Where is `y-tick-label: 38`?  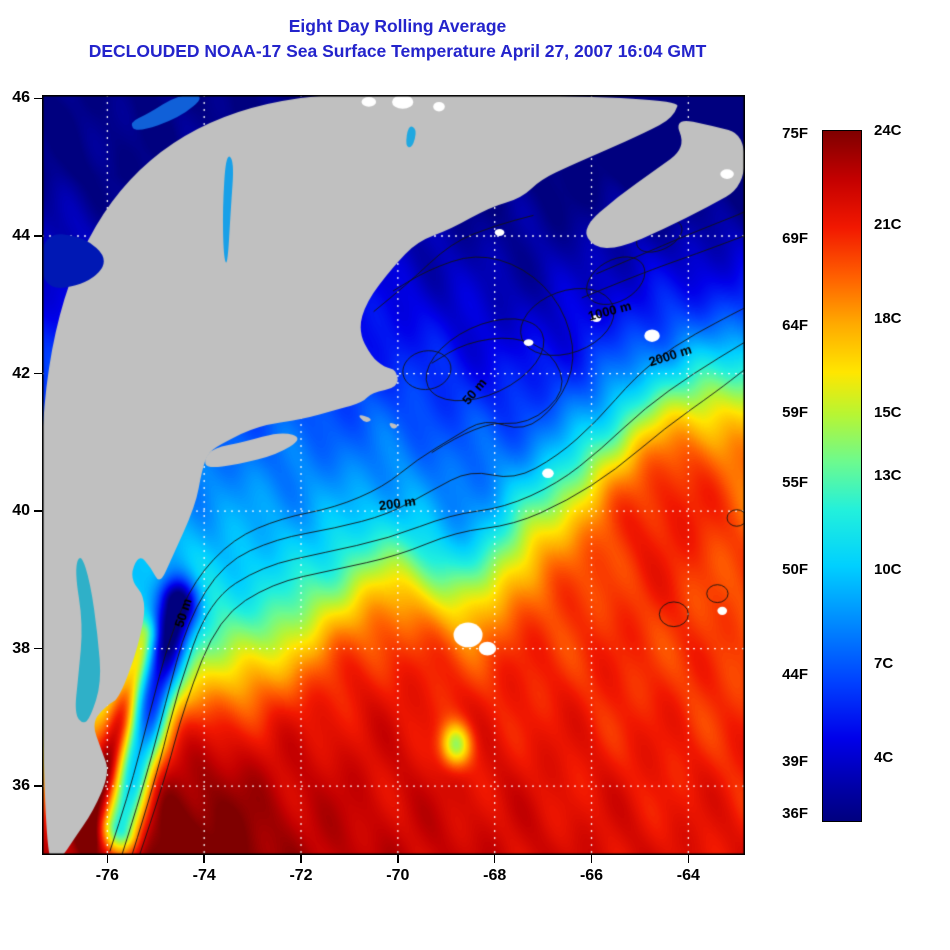
y-tick-label: 38 is located at coordinates (21, 648).